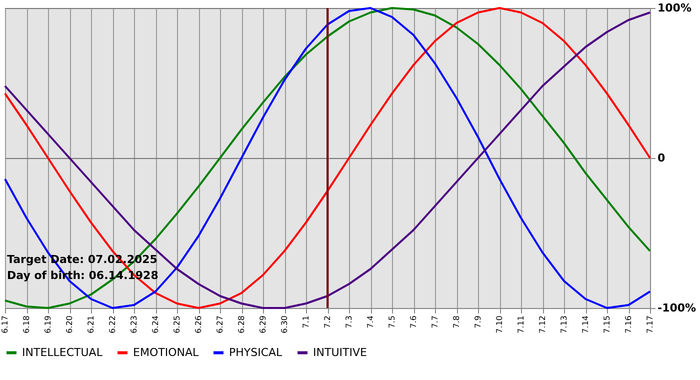 Image resolution: width=700 pixels, height=380 pixels. Describe the element at coordinates (327, 322) in the screenshot. I see `x-tick-label: 7.2` at that location.